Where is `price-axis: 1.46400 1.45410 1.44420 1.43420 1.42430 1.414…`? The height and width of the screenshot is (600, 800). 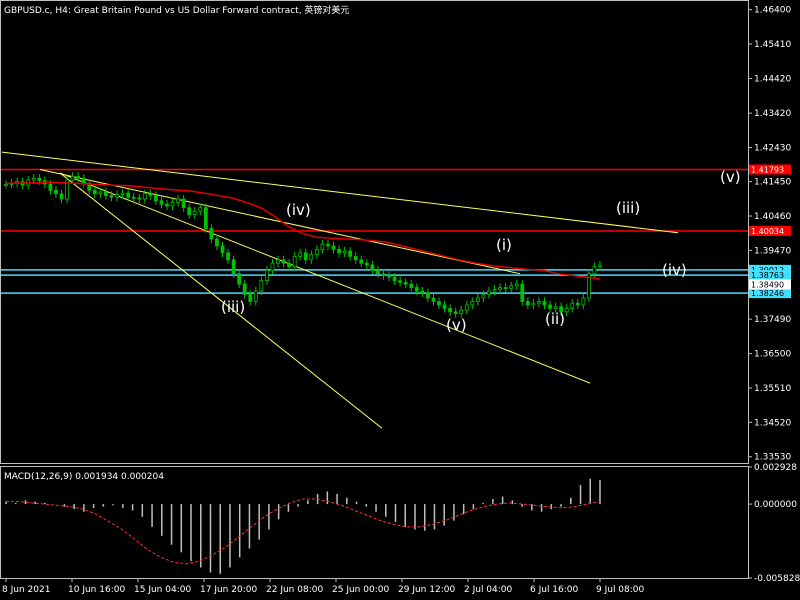
price-axis: 1.46400 1.45410 1.44420 1.43420 1.42430 1.414… is located at coordinates (769, 234).